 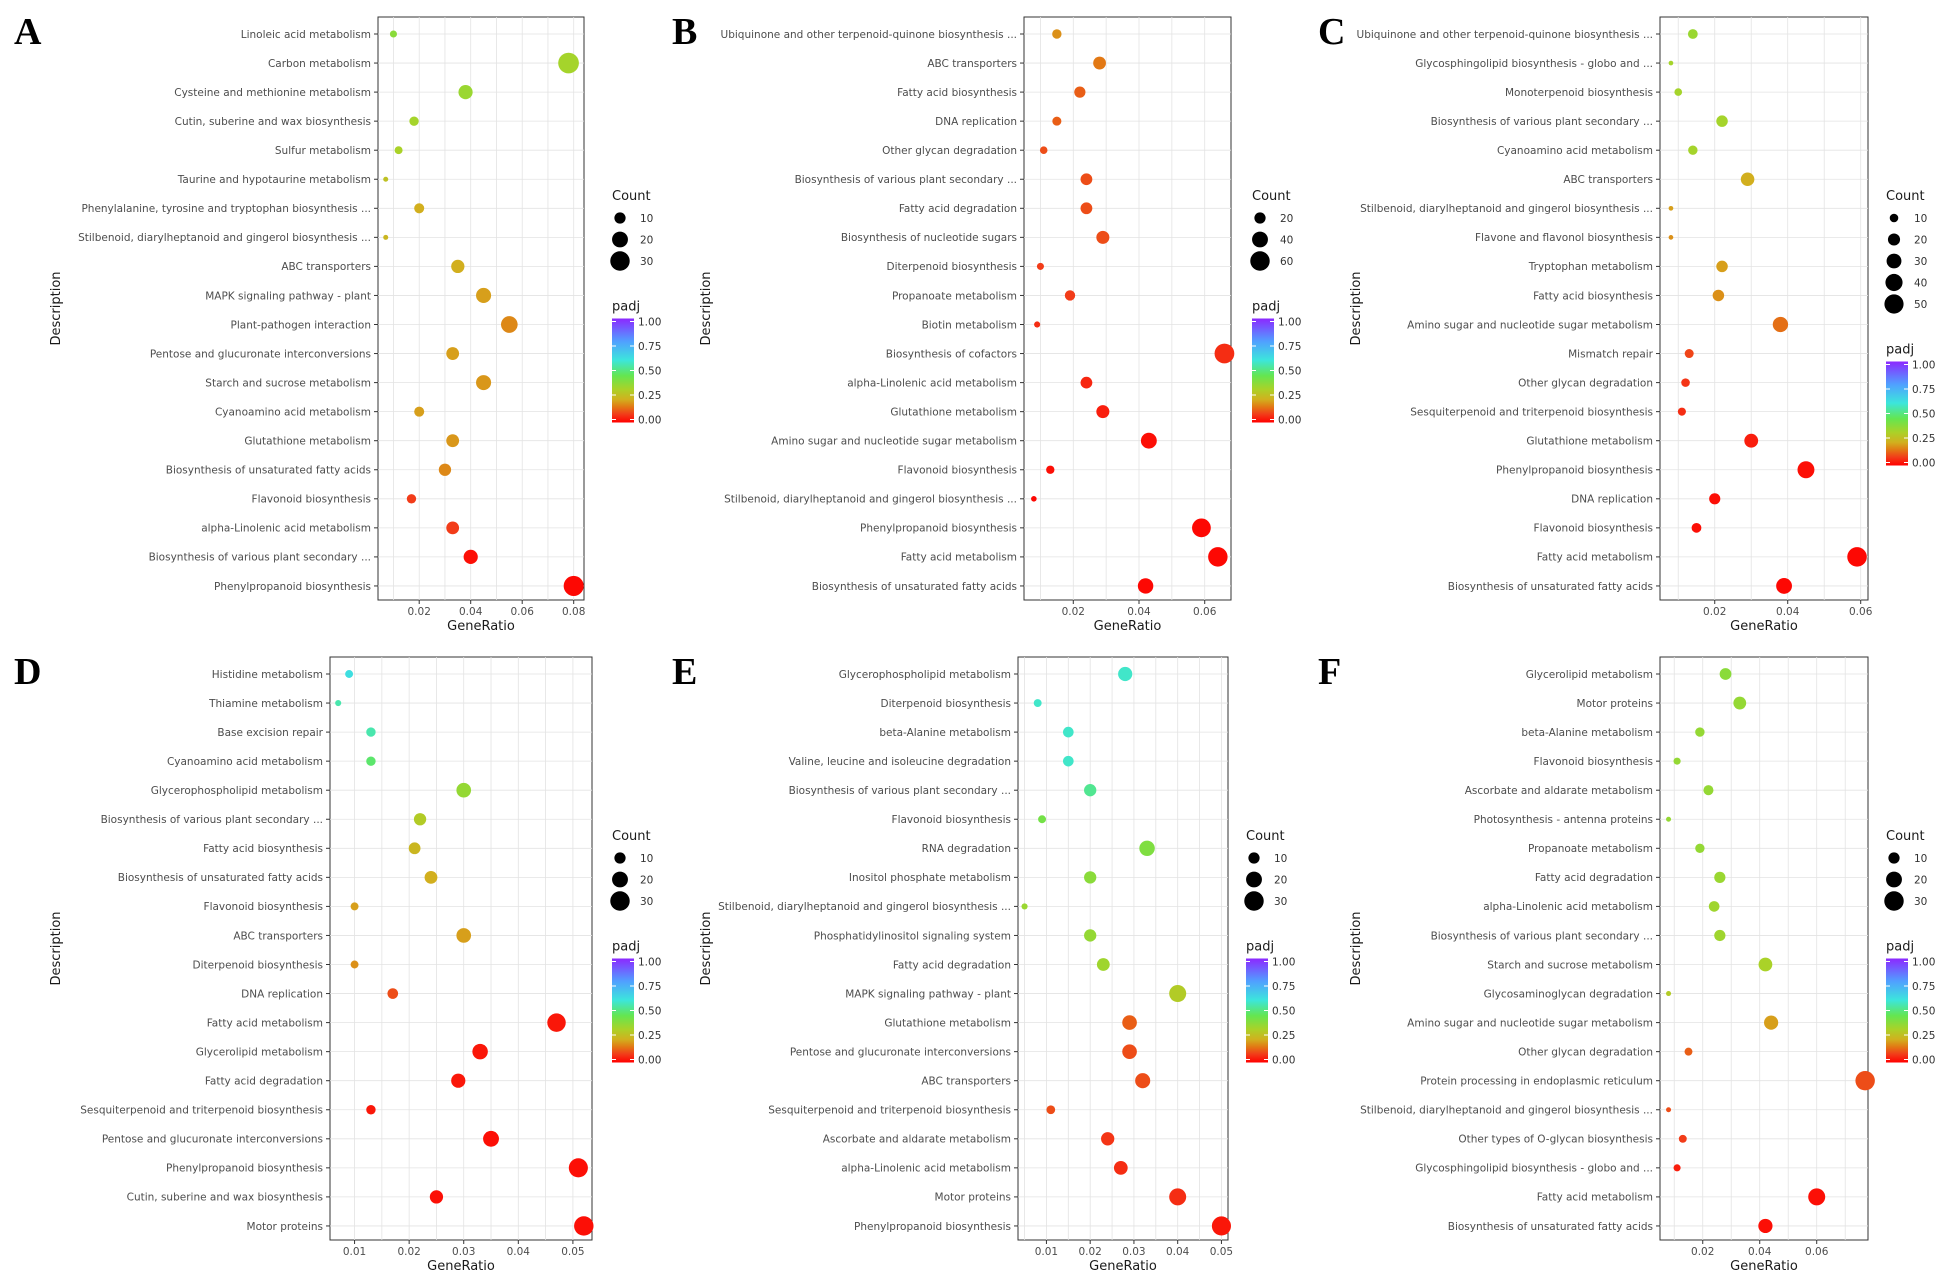 I want to click on ytick-label: Fatty acid degradation, so click(x=952, y=965).